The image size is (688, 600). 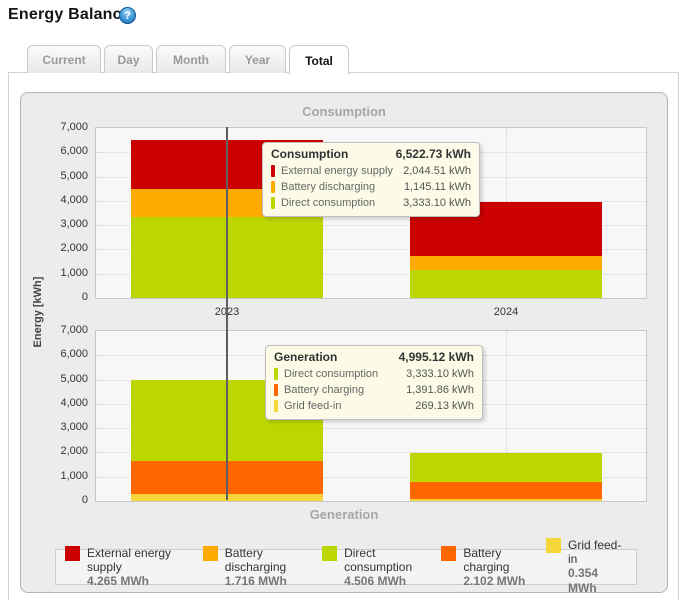 I want to click on tooltip-row: Grid feed-in 269.13 kWh, so click(x=374, y=406).